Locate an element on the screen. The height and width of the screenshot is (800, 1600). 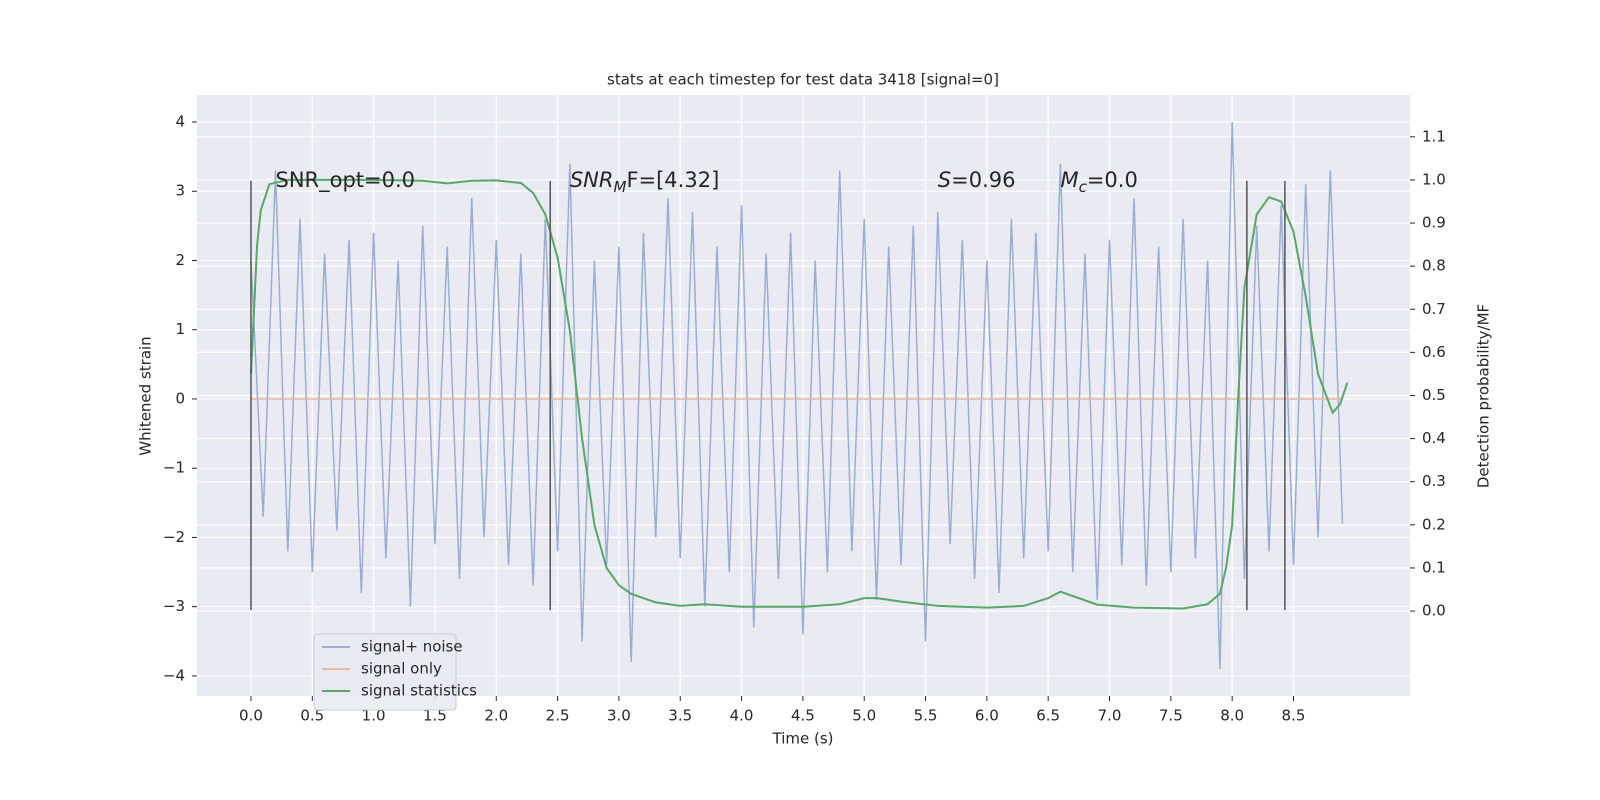
annotation-base: M is located at coordinates (1069, 180).